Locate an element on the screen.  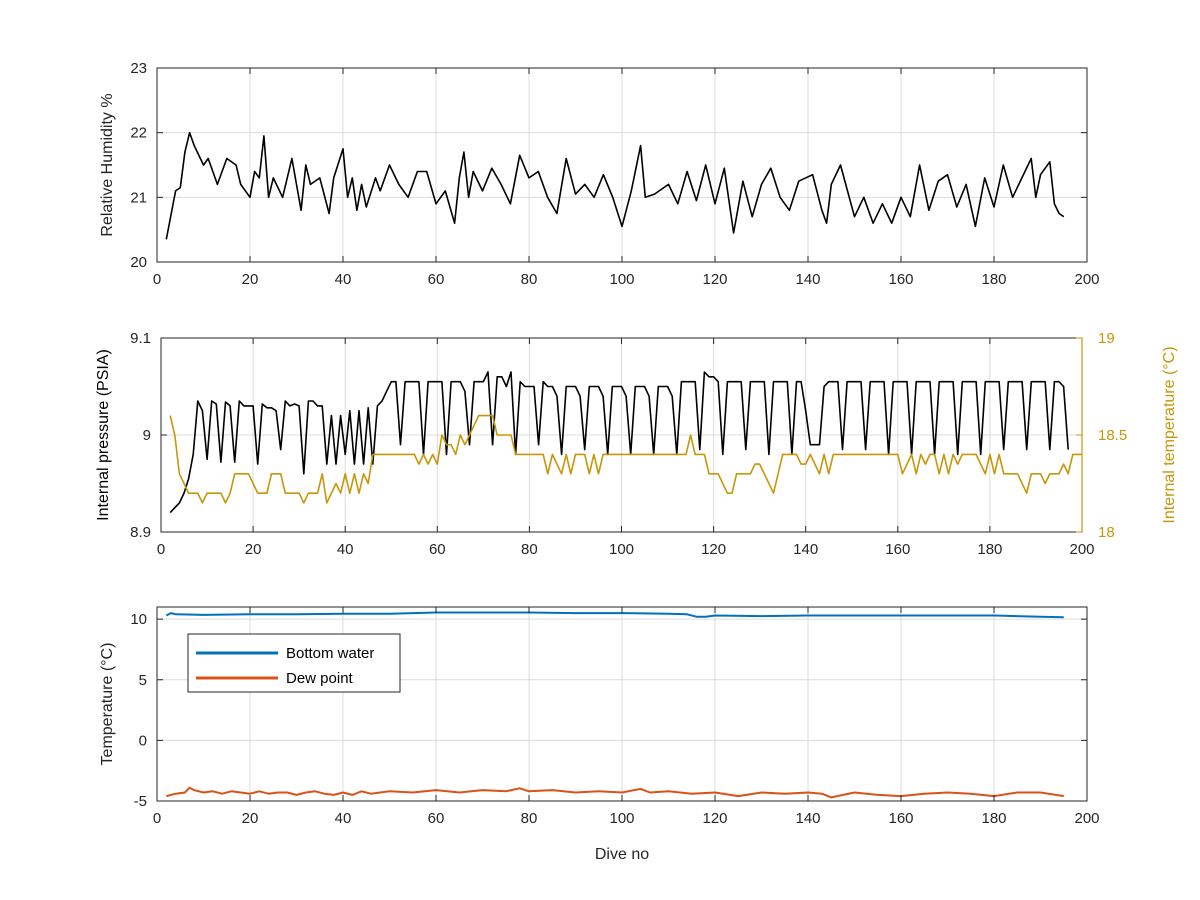
y-axis-label: Temperature (°C) is located at coordinates (107, 704).